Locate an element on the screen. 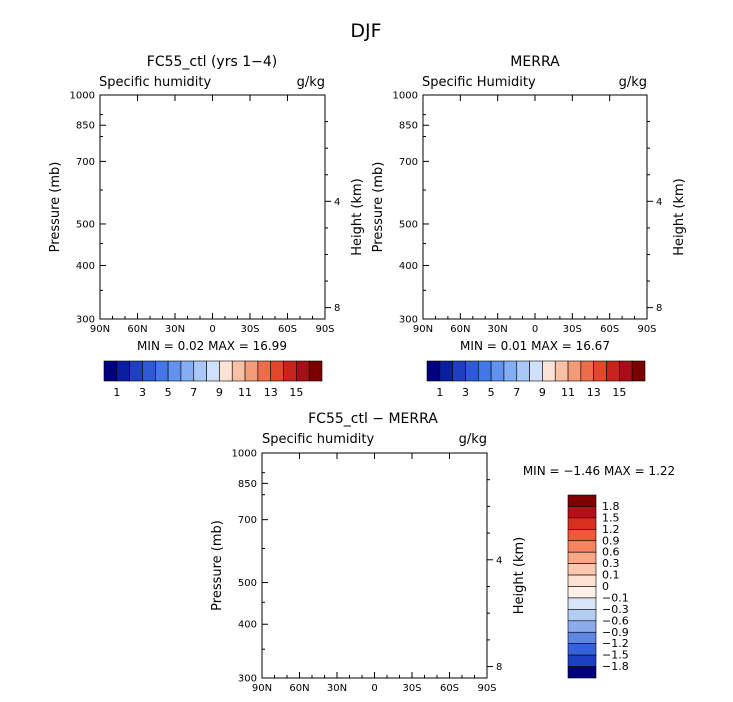 The height and width of the screenshot is (702, 733). panel-model-title: FC55_ctl (yrs 1−4) is located at coordinates (212, 62).